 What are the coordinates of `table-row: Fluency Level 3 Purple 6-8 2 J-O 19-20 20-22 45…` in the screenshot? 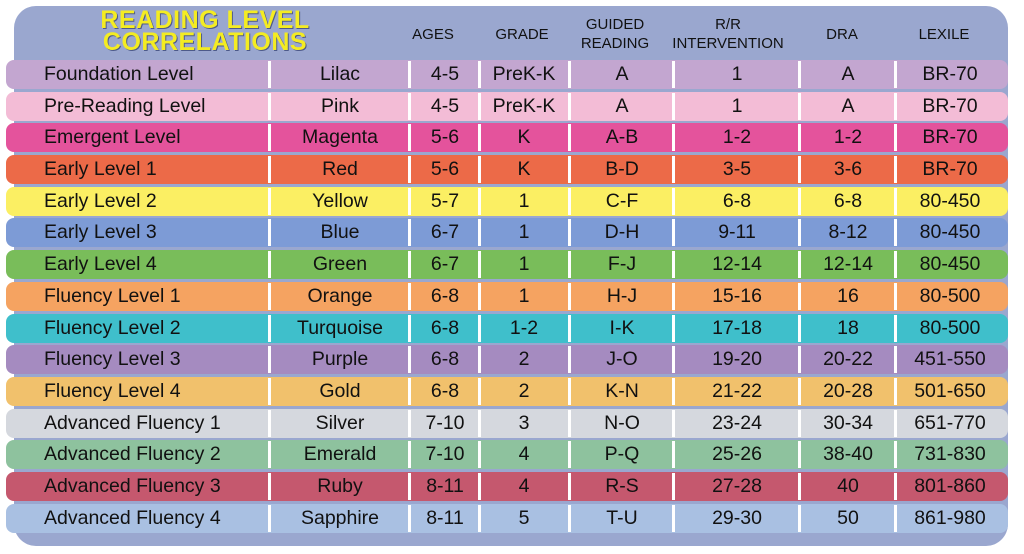 It's located at (507, 360).